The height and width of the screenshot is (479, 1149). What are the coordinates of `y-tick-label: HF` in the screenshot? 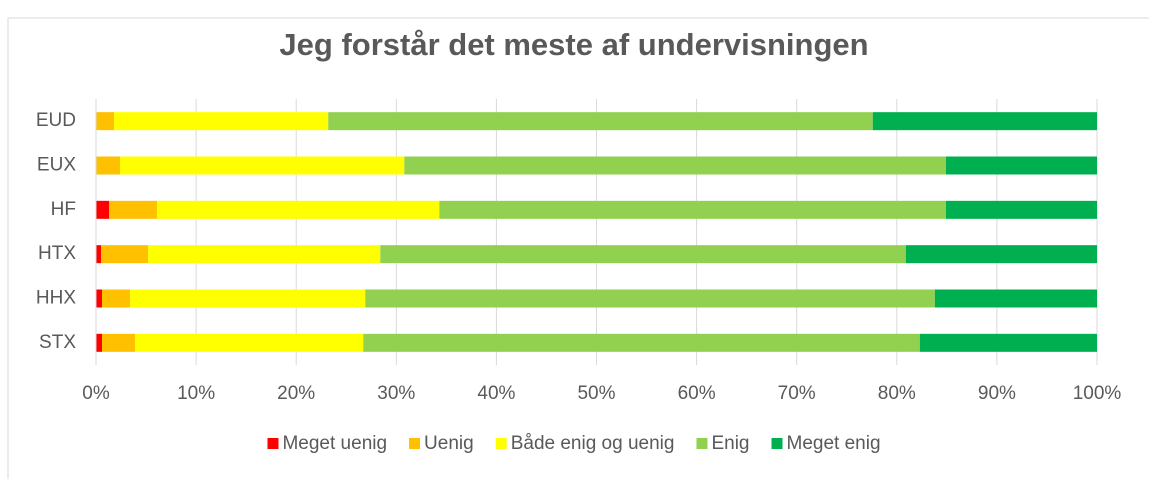 It's located at (63, 209).